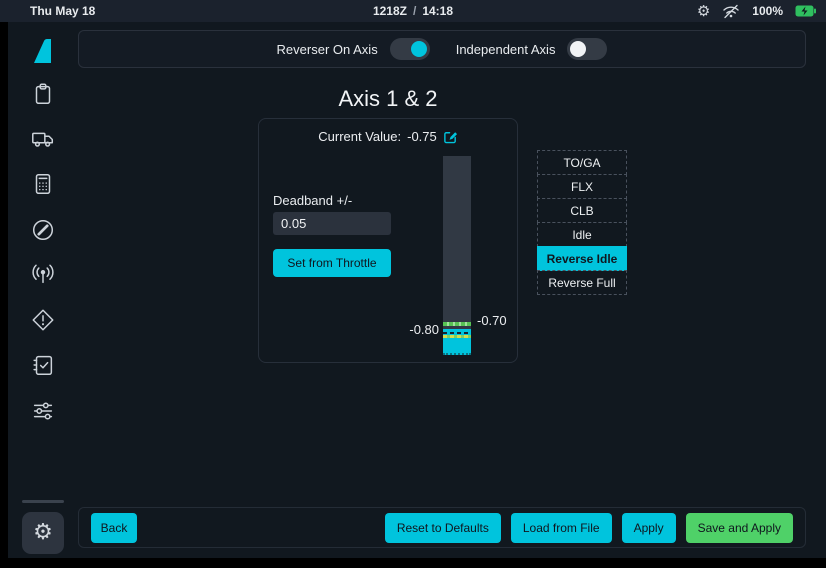 The width and height of the screenshot is (826, 568). I want to click on independent-axis-label: Independent Axis, so click(505, 49).